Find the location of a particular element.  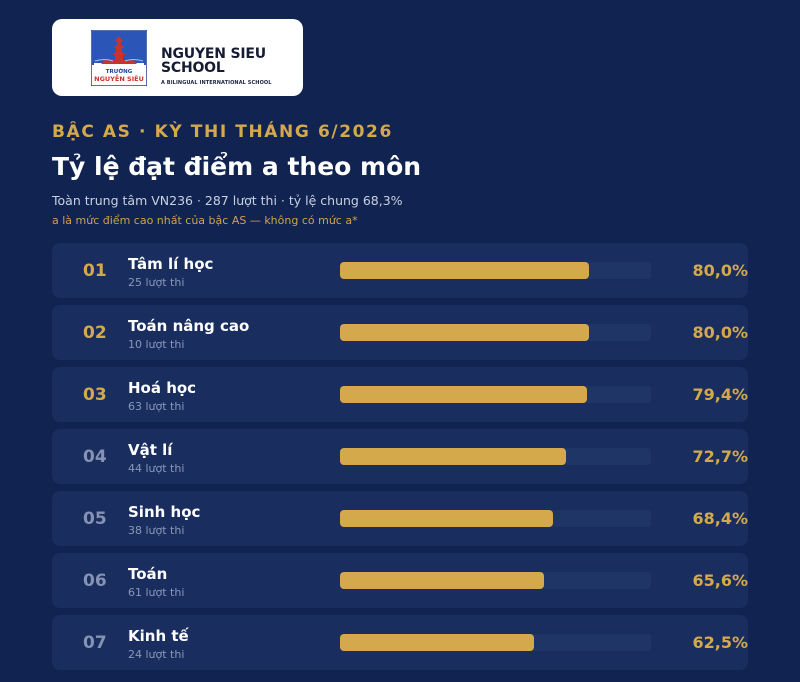

subject-row: 06 Toán 61 lượt thi 65,6% is located at coordinates (400, 580).